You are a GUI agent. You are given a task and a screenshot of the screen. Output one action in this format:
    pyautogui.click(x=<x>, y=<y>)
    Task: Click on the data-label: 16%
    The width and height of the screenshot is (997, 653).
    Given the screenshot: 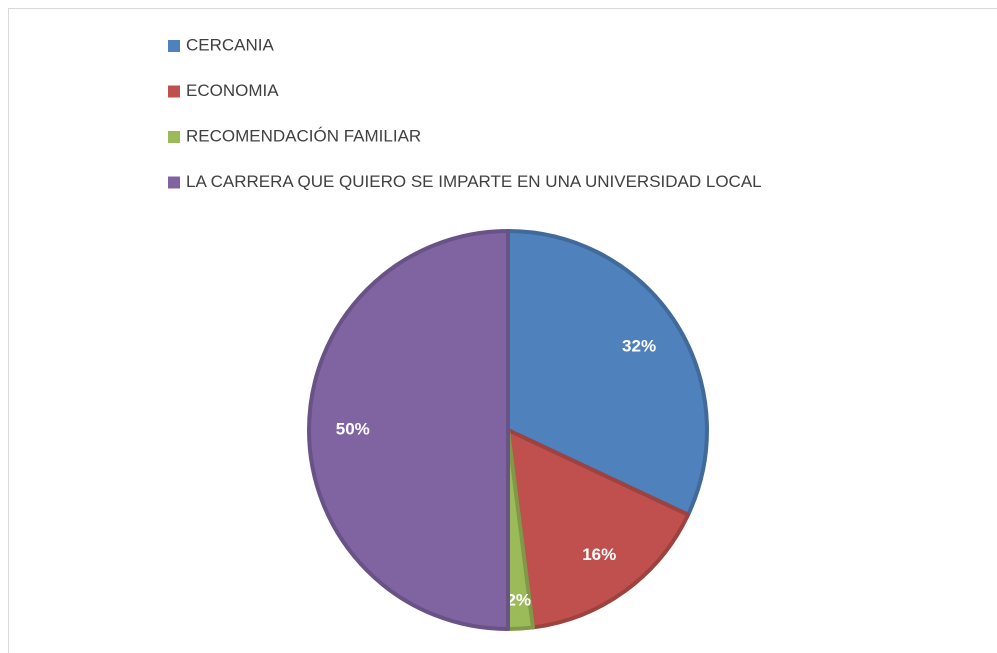 What is the action you would take?
    pyautogui.click(x=599, y=554)
    